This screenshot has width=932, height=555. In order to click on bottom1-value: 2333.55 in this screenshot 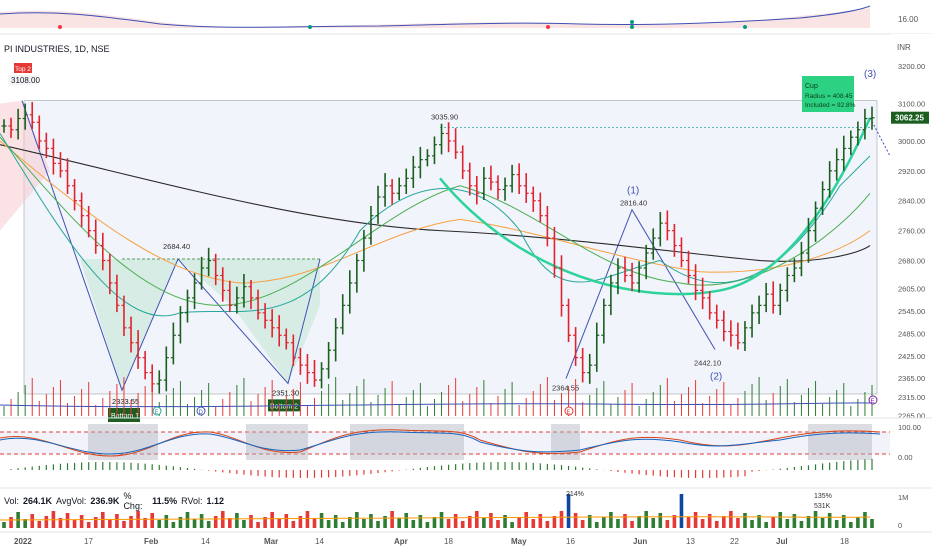, I will do `click(125, 401)`.